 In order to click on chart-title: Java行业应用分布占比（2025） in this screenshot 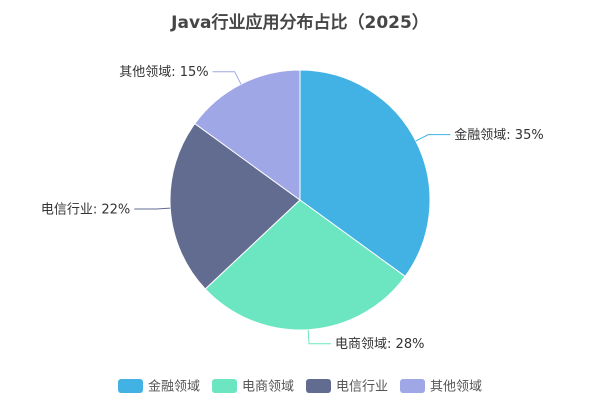, I will do `click(299, 22)`.